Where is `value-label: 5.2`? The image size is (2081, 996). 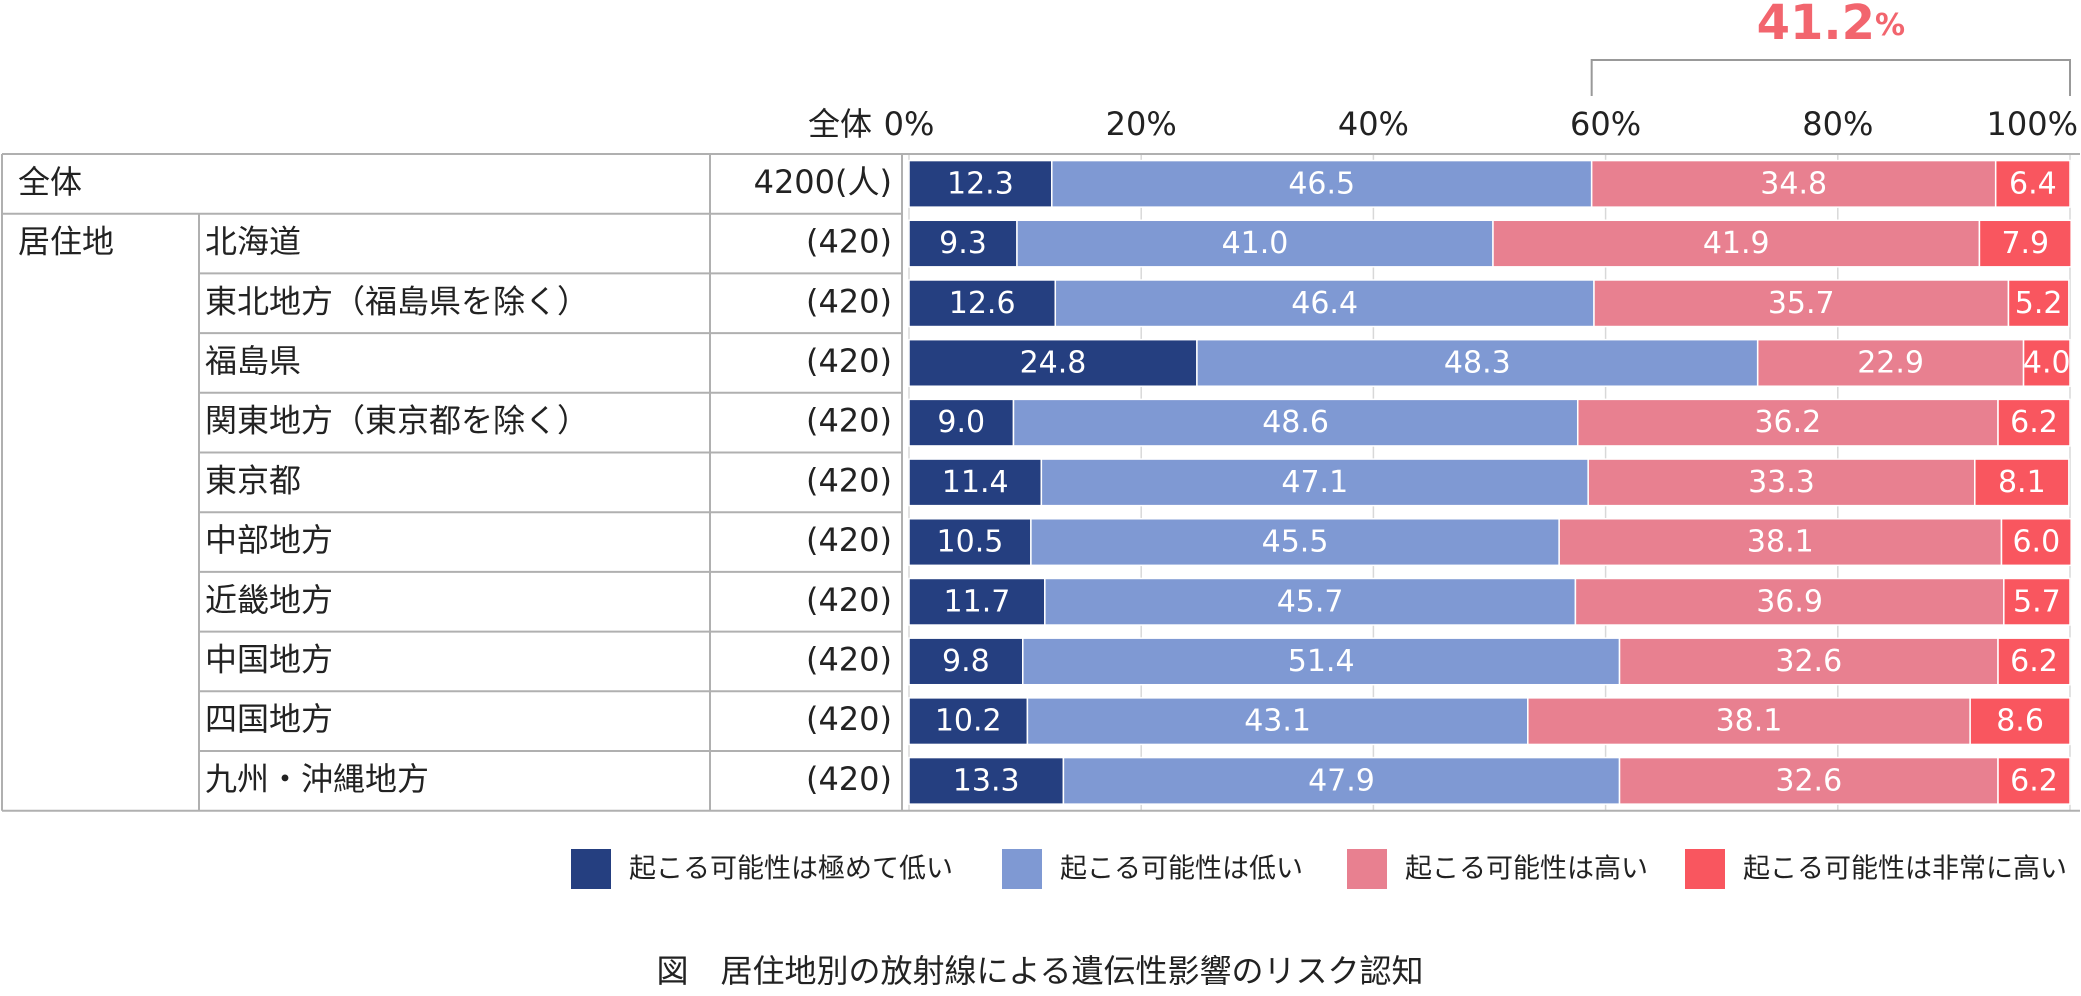
value-label: 5.2 is located at coordinates (2039, 303).